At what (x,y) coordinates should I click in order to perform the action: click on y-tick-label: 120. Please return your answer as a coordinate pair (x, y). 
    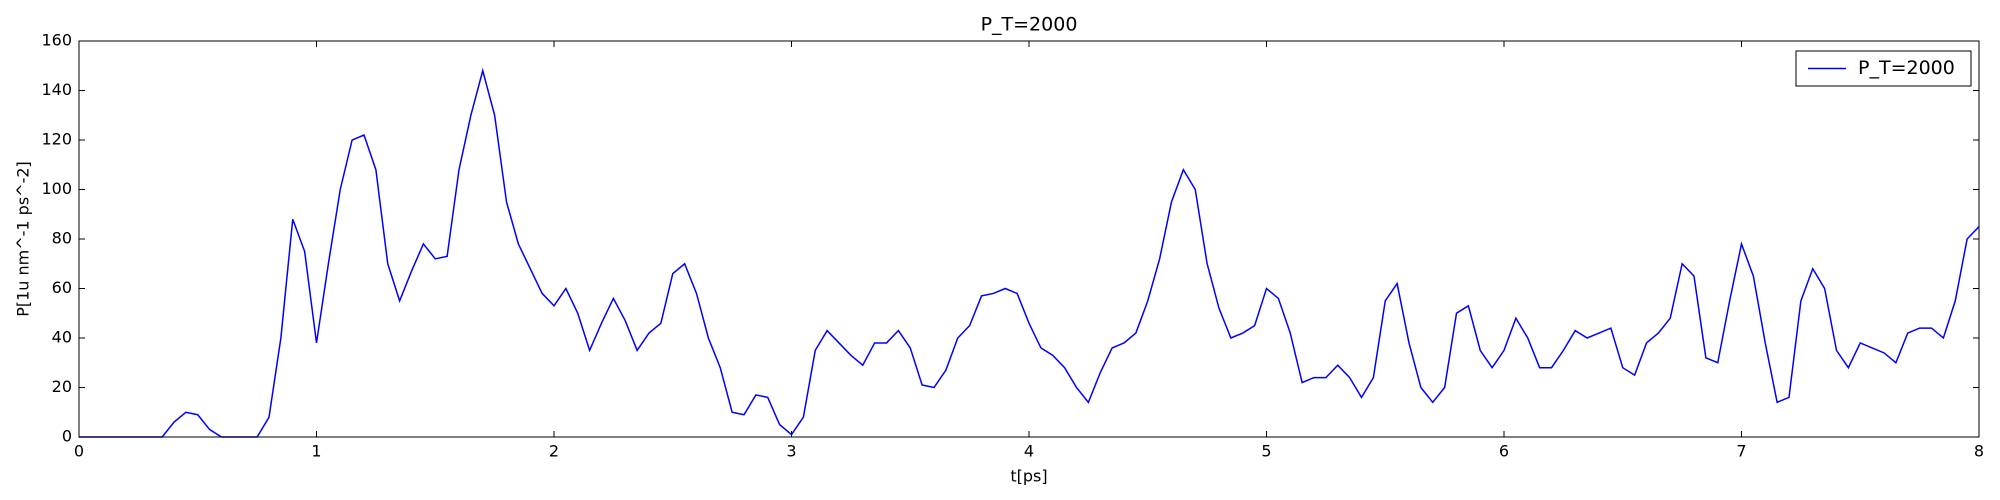
    Looking at the image, I should click on (56, 139).